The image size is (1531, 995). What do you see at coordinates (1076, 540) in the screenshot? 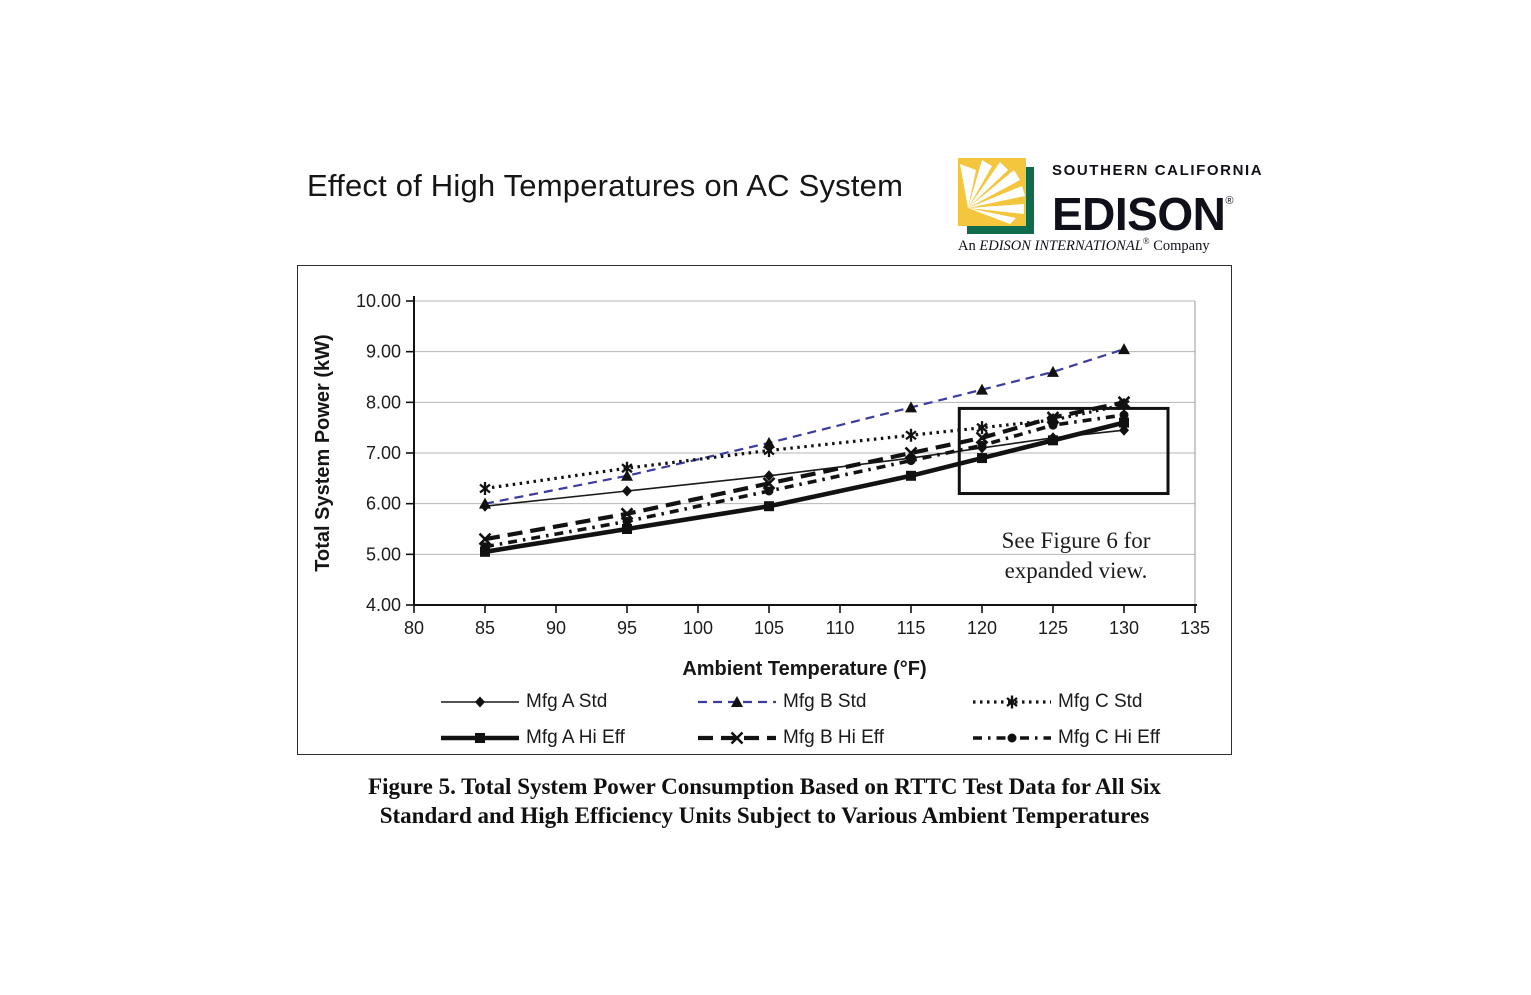
I see `note-line-1: See Figure 6 for` at bounding box center [1076, 540].